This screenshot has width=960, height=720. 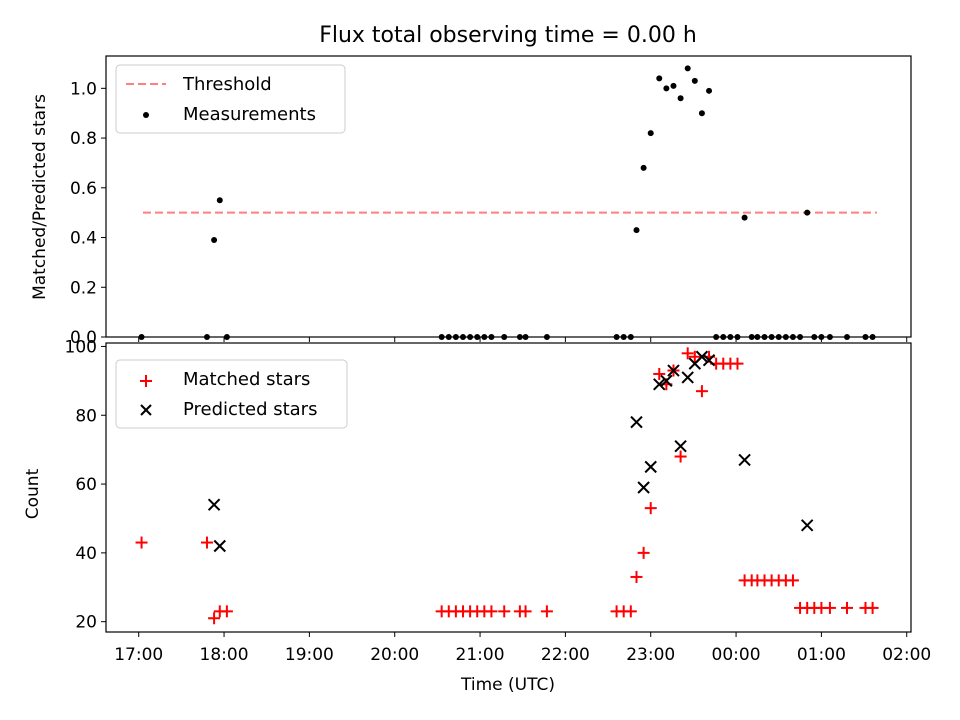 I want to click on bottom-x-tick-label-4: 21:00, so click(x=480, y=655).